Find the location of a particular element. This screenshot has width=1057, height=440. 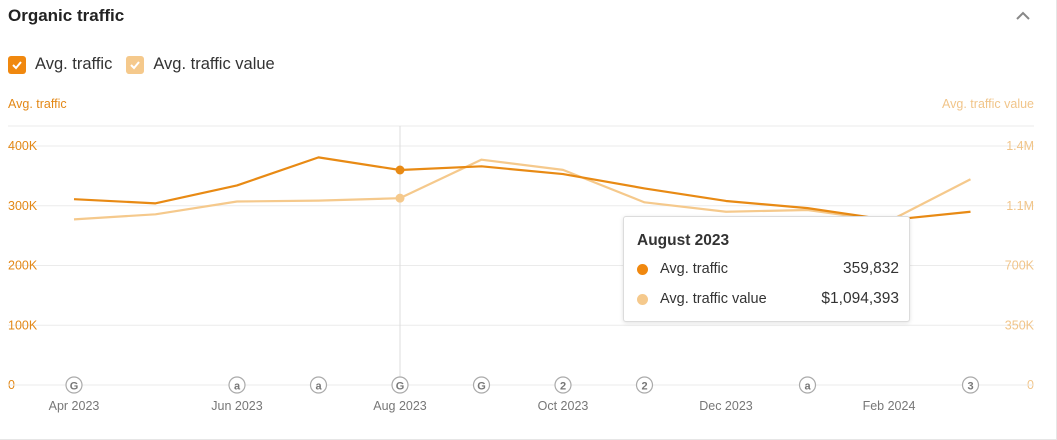

annotation-label: 3 is located at coordinates (970, 387).